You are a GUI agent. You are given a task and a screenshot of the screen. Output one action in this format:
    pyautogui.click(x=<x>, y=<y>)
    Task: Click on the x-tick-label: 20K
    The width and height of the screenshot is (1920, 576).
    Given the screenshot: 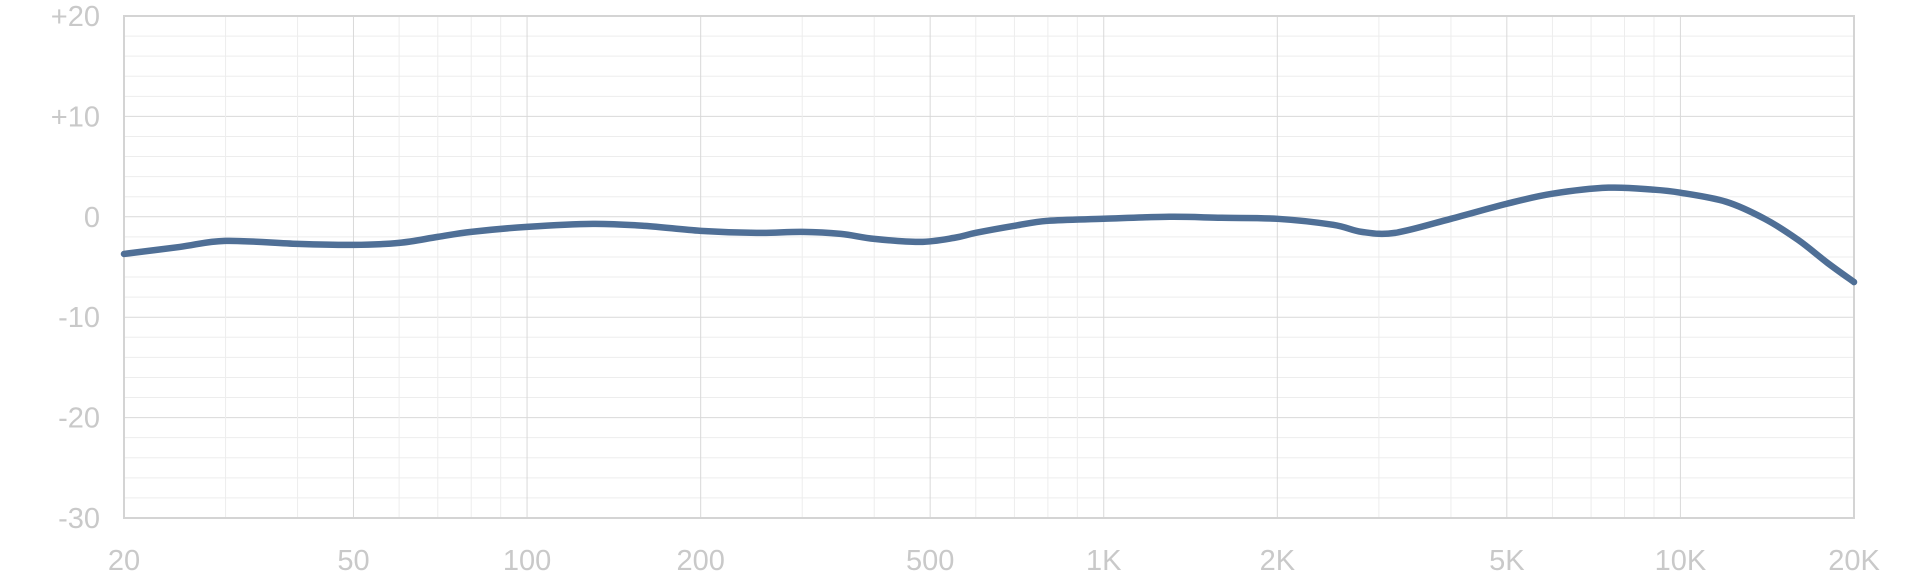 What is the action you would take?
    pyautogui.click(x=1854, y=560)
    